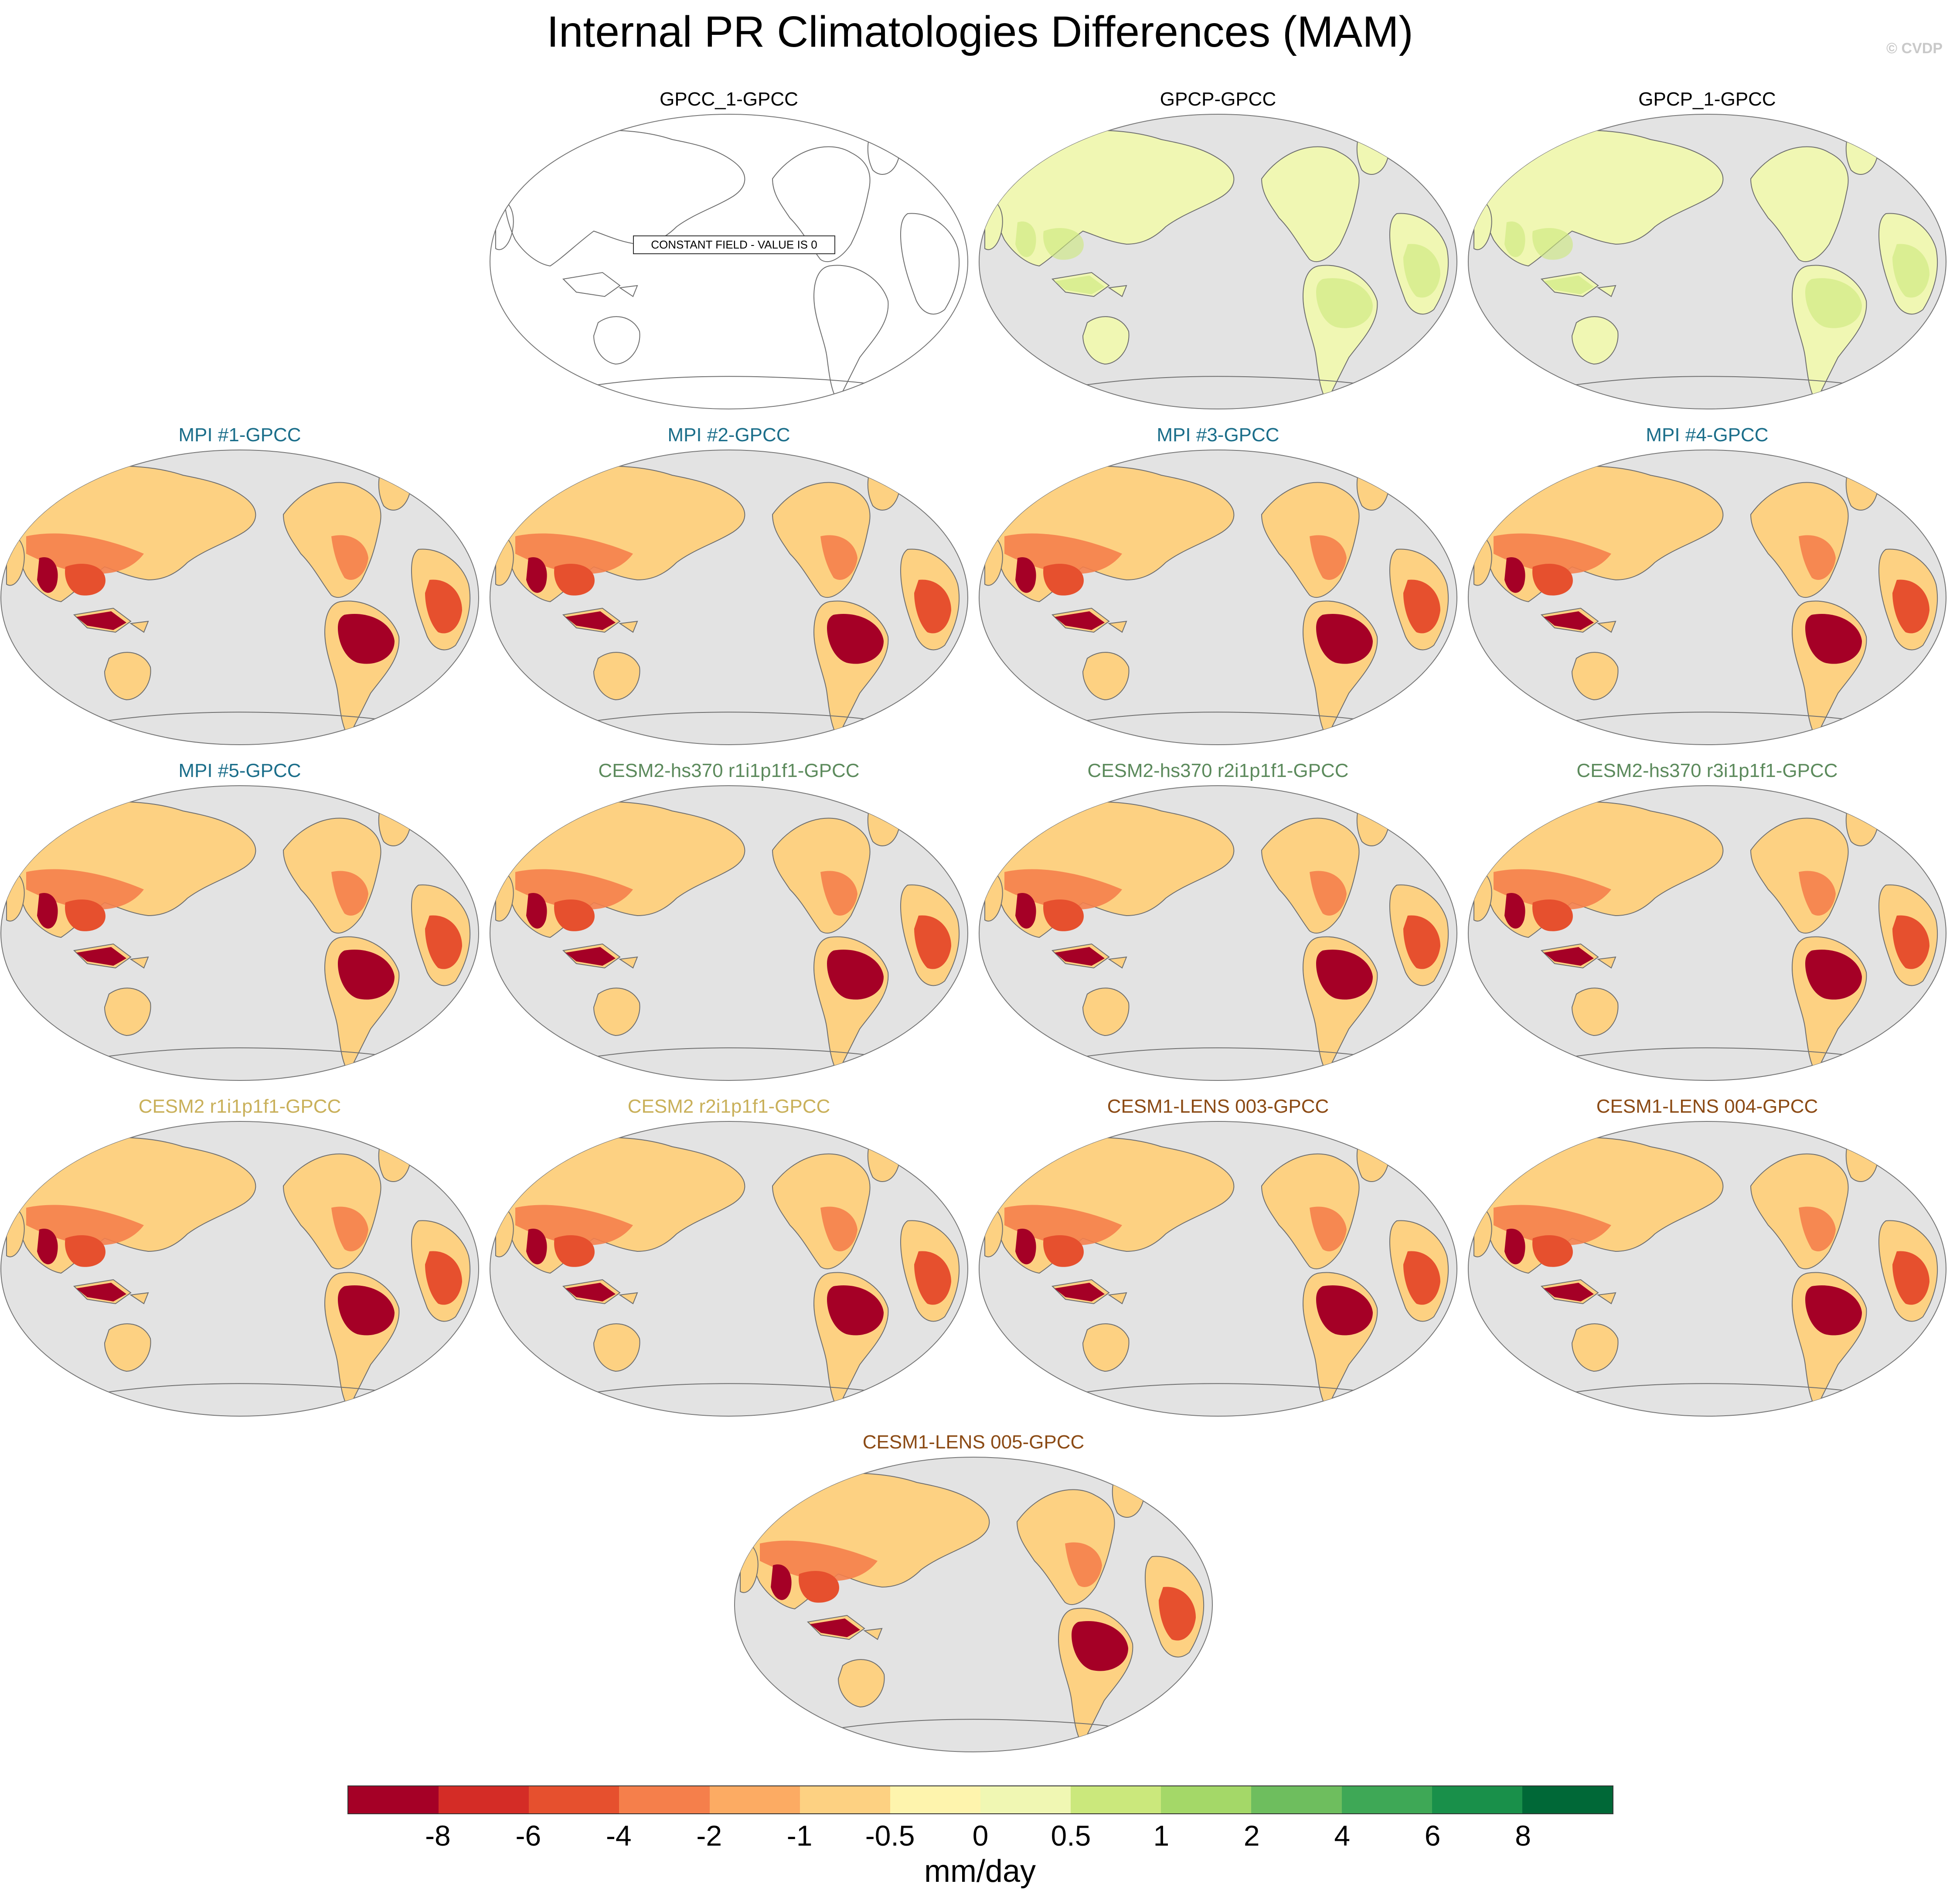  Describe the element at coordinates (1218, 248) in the screenshot. I see `map-panel: GPCP-GPCC` at that location.